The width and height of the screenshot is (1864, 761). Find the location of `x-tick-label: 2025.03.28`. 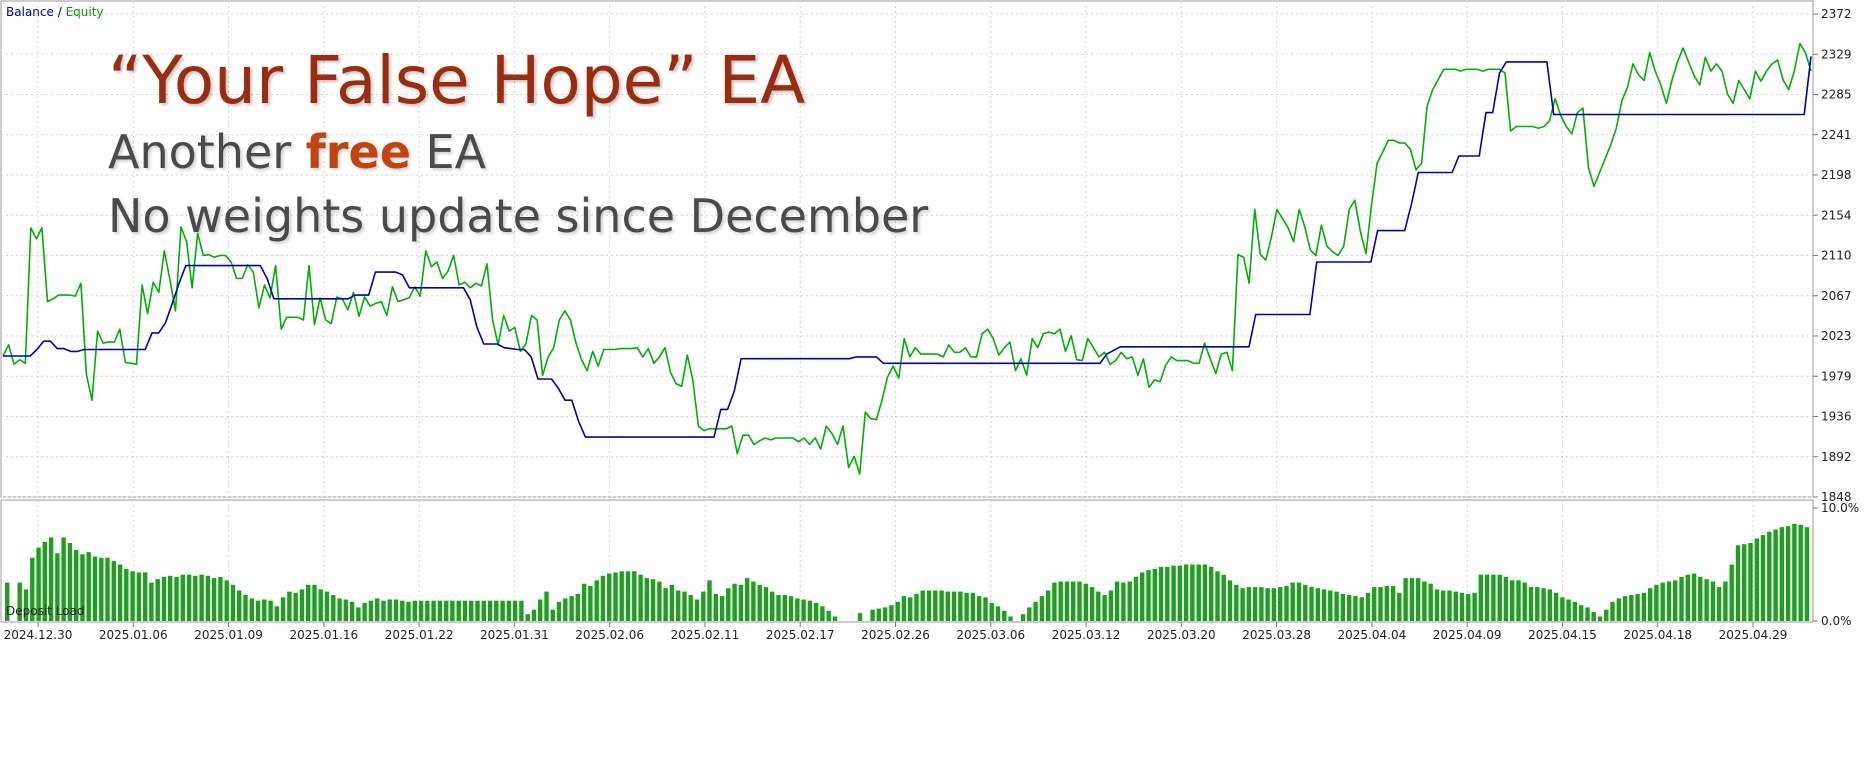

x-tick-label: 2025.03.28 is located at coordinates (1276, 635).